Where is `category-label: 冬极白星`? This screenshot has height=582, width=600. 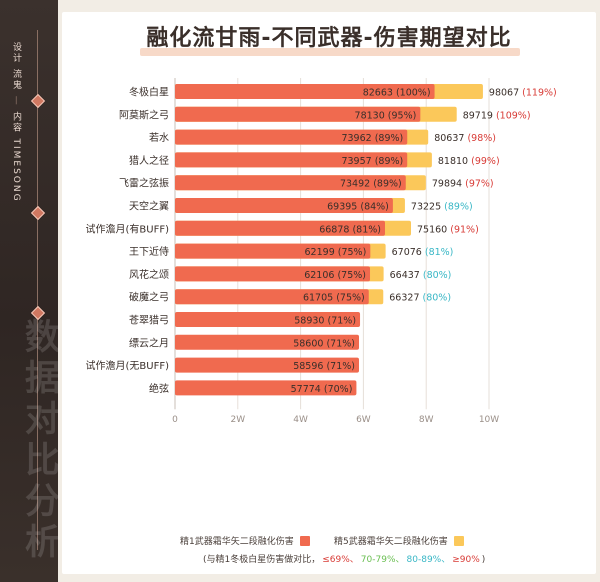
category-label: 冬极白星 is located at coordinates (149, 92).